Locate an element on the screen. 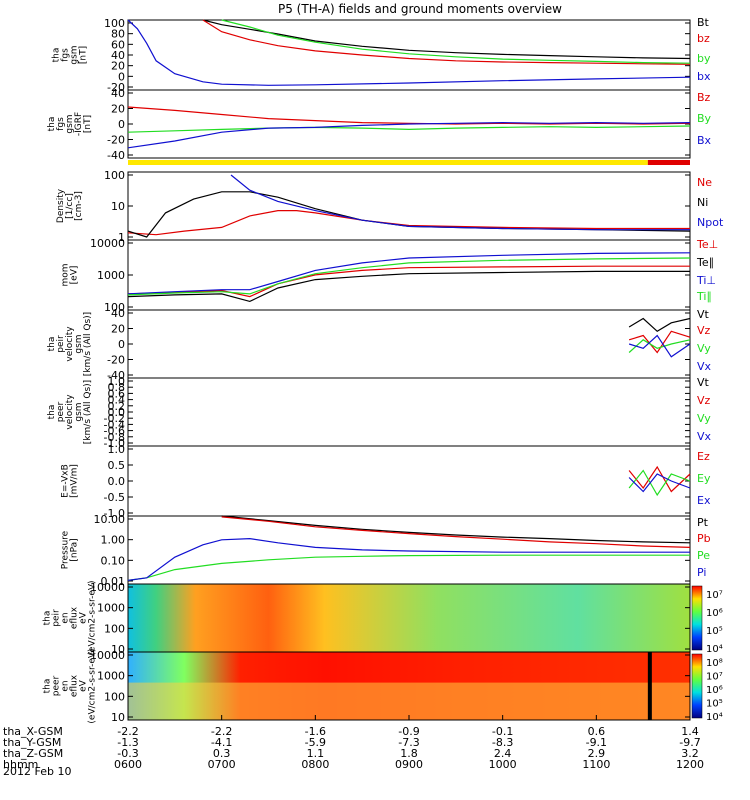 The width and height of the screenshot is (750, 800). x-row-value: 0.3 is located at coordinates (222, 753).